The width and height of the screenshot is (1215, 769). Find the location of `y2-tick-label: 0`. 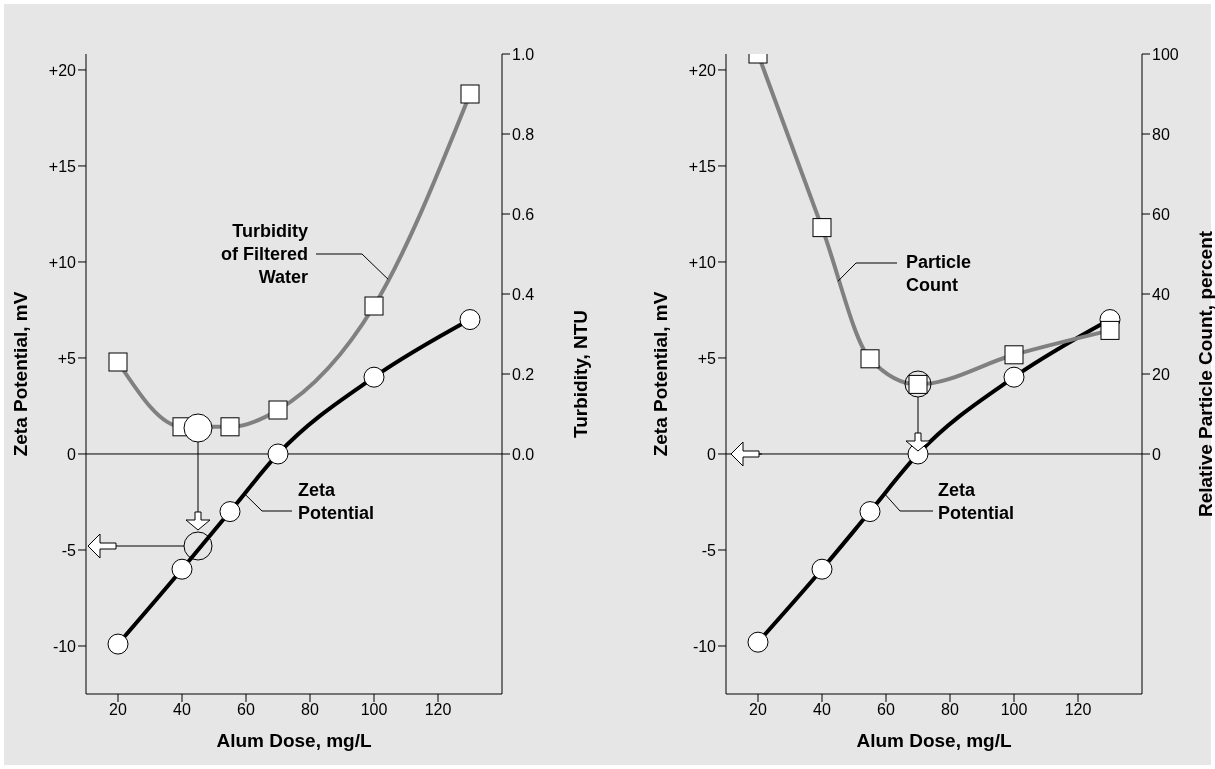

y2-tick-label: 0 is located at coordinates (1156, 454).